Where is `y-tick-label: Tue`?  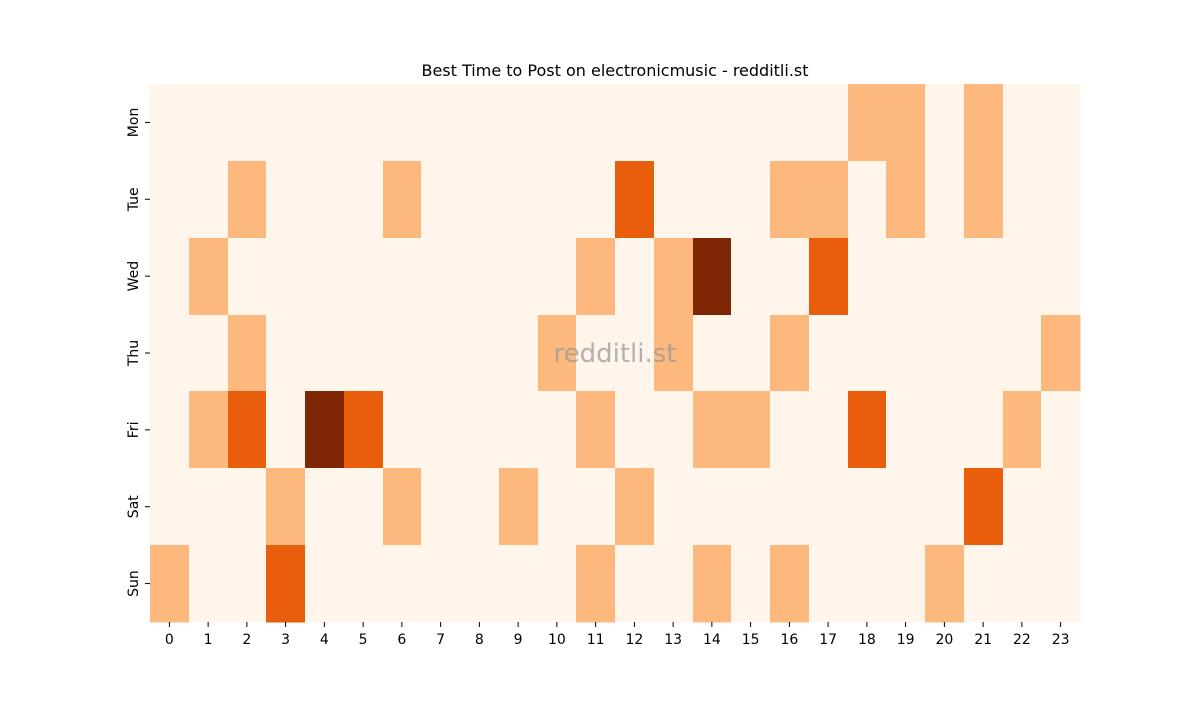
y-tick-label: Tue is located at coordinates (134, 199).